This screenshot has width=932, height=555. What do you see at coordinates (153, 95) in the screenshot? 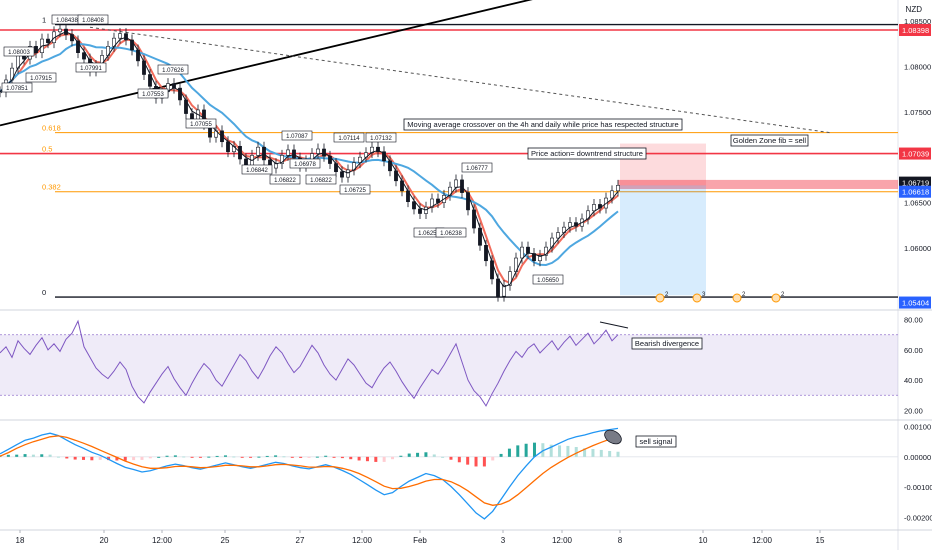
I see `pivot-label-text: 1.07553` at bounding box center [153, 95].